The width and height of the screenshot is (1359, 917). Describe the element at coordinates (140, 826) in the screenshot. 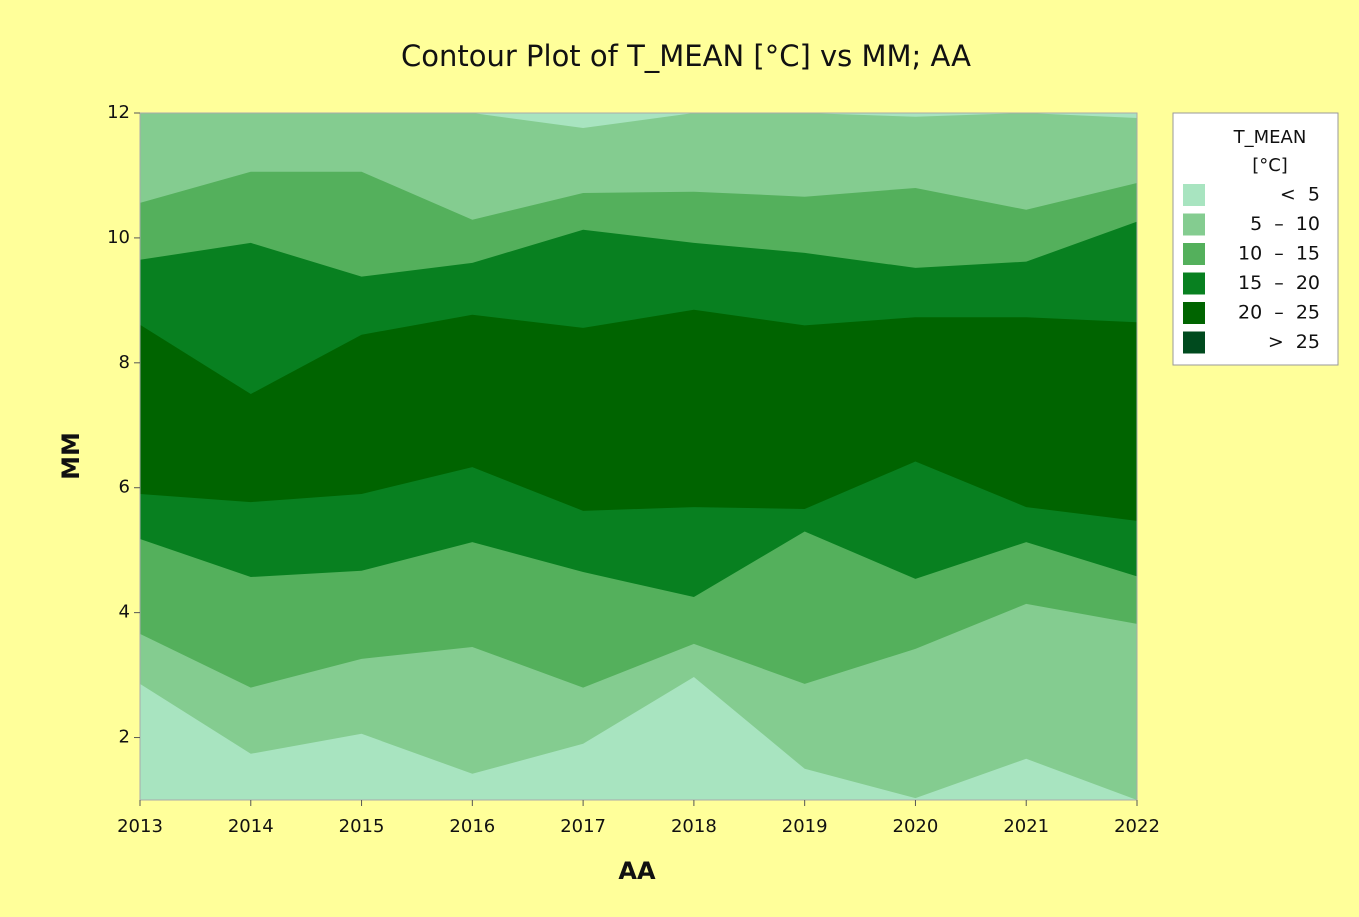

I see `x-tick-label: 2013` at that location.